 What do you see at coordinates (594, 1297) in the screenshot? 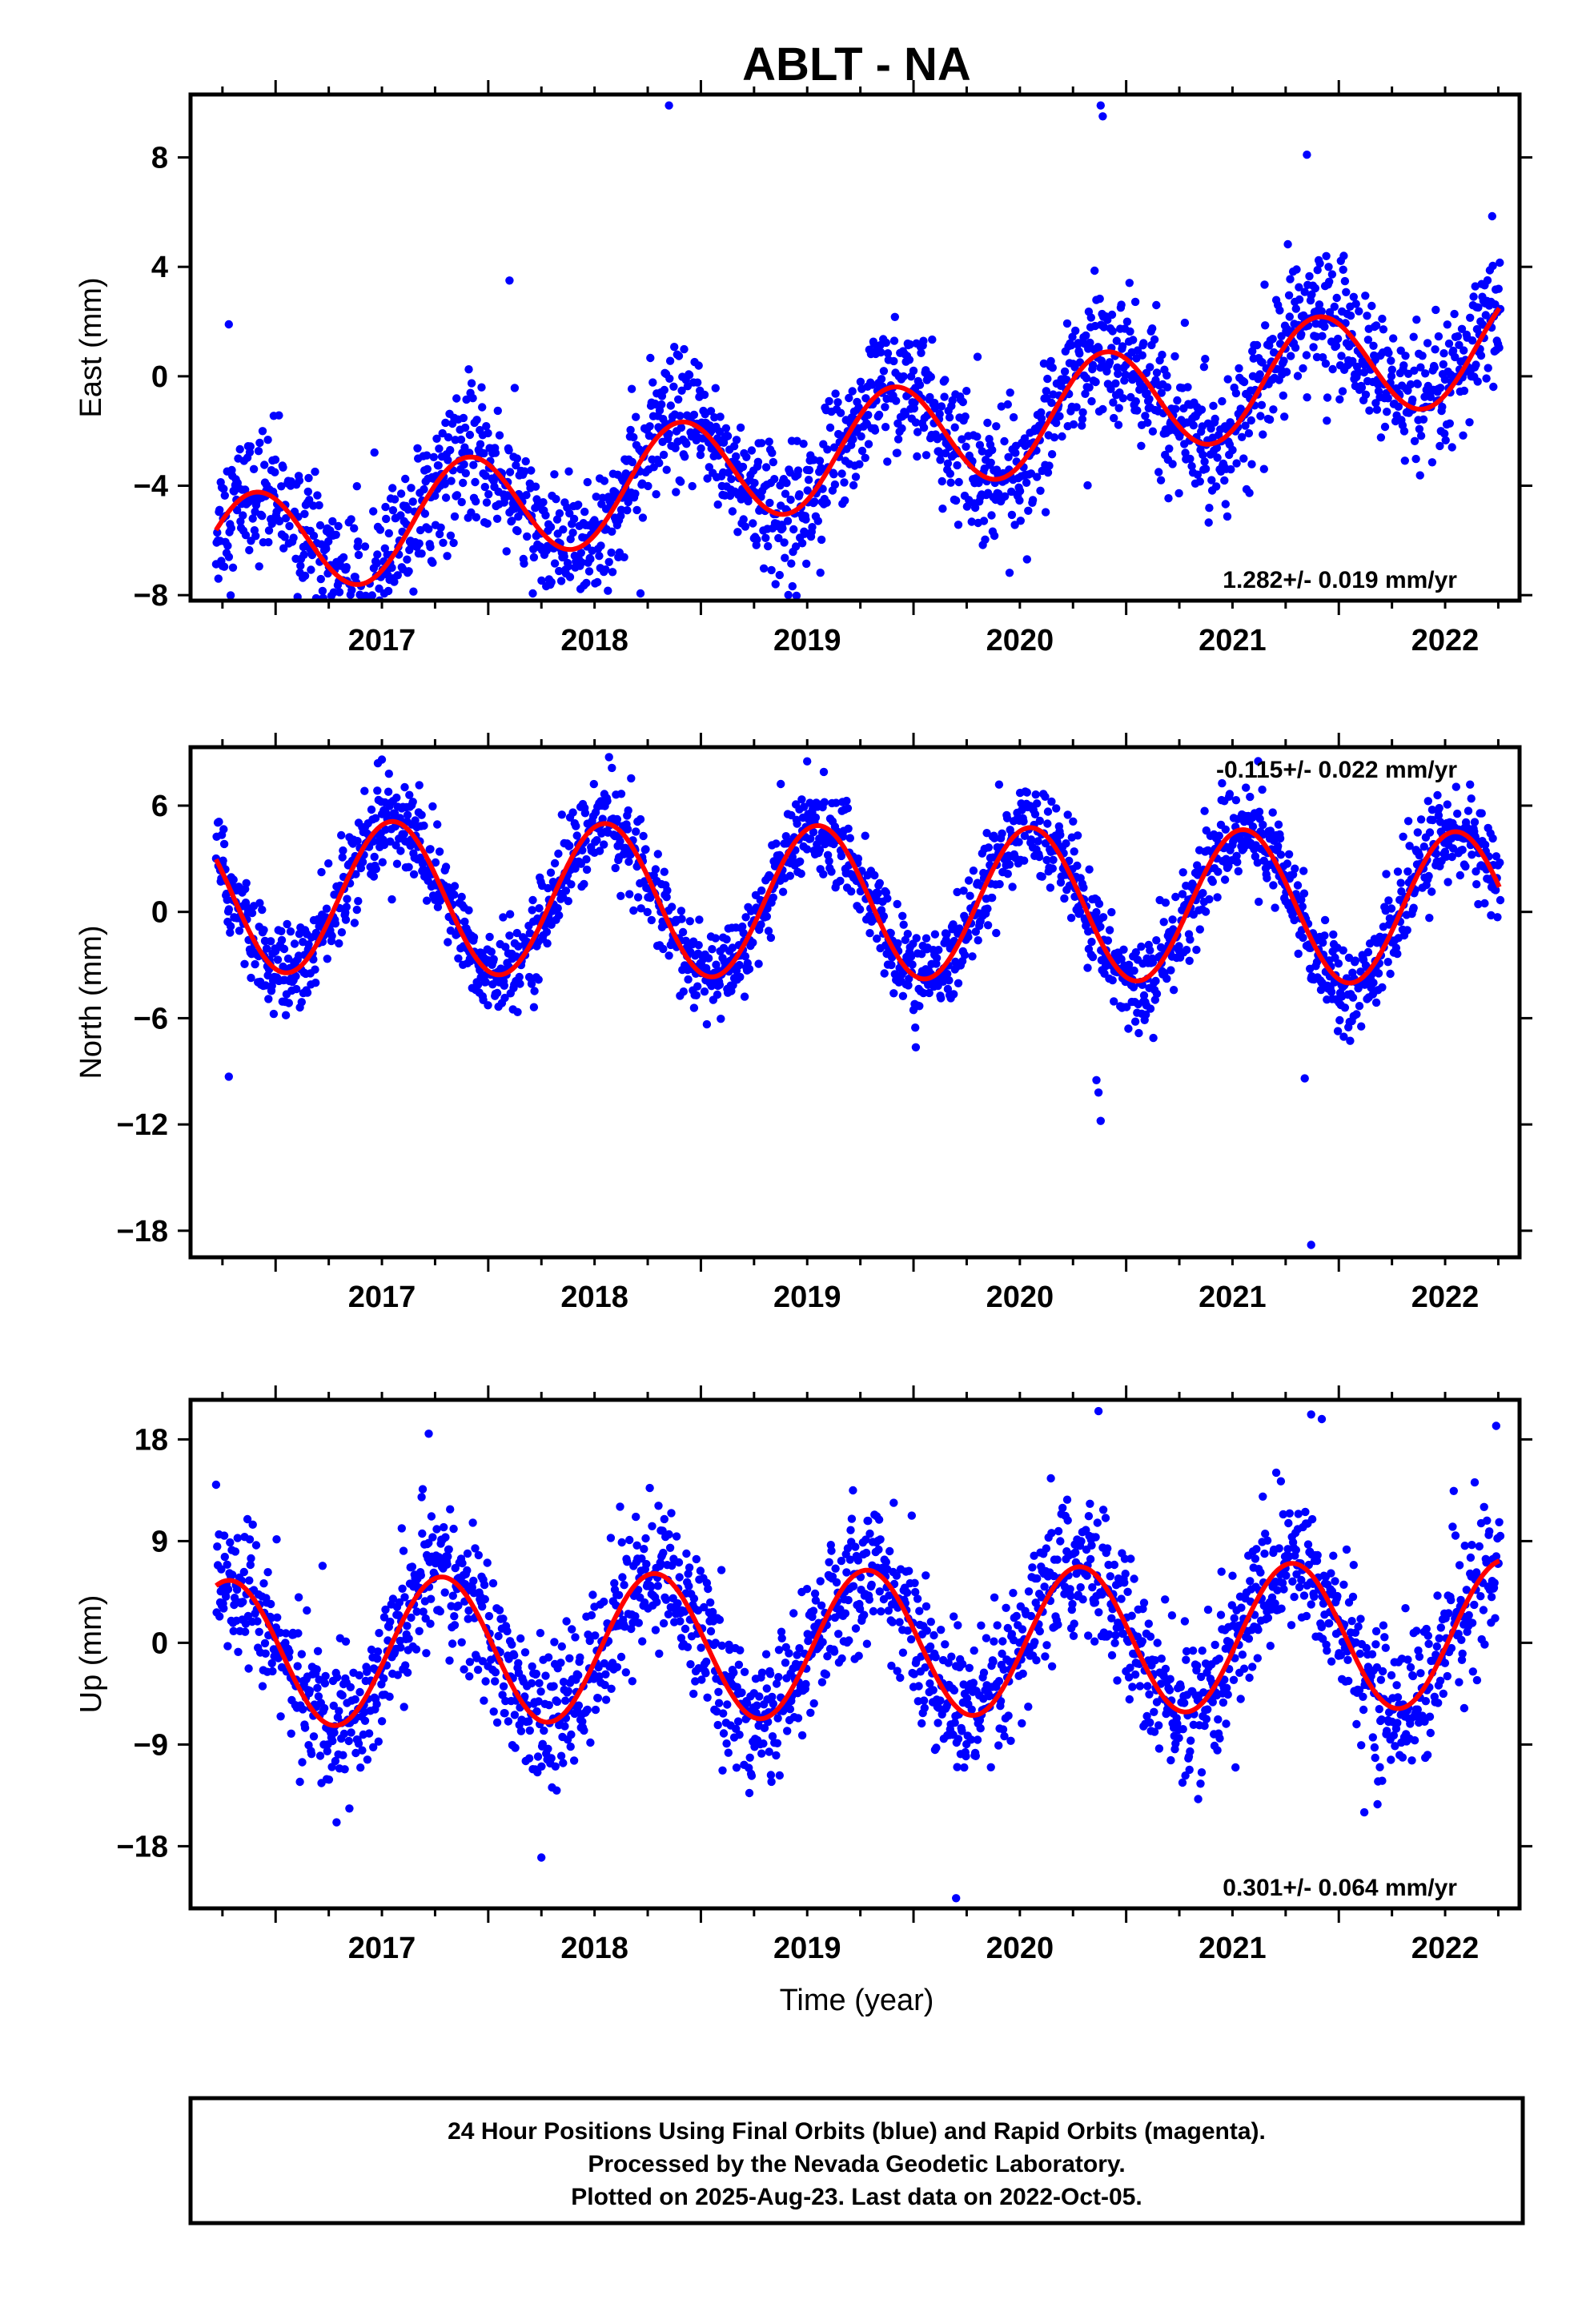
I see `x-tick-label: 2018` at bounding box center [594, 1297].